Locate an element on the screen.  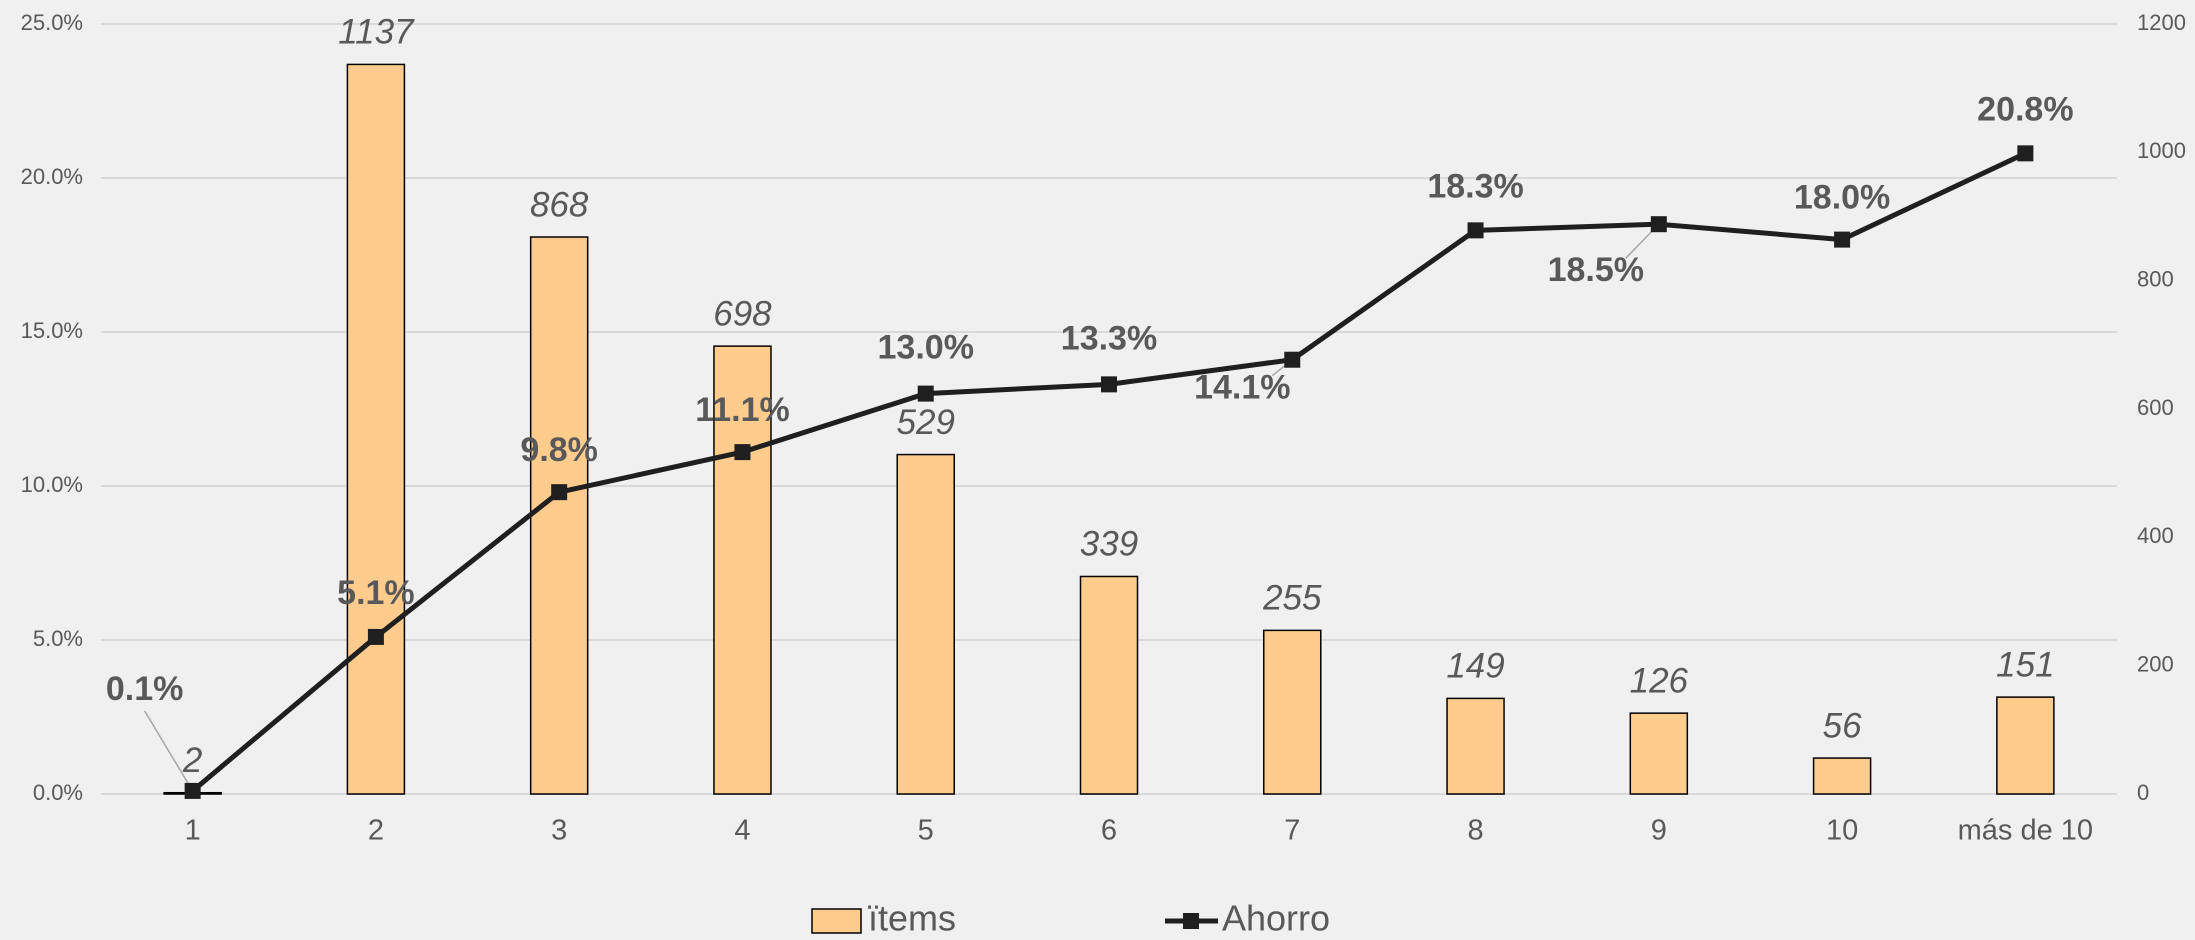
line-value-label: 13.3% is located at coordinates (1109, 338).